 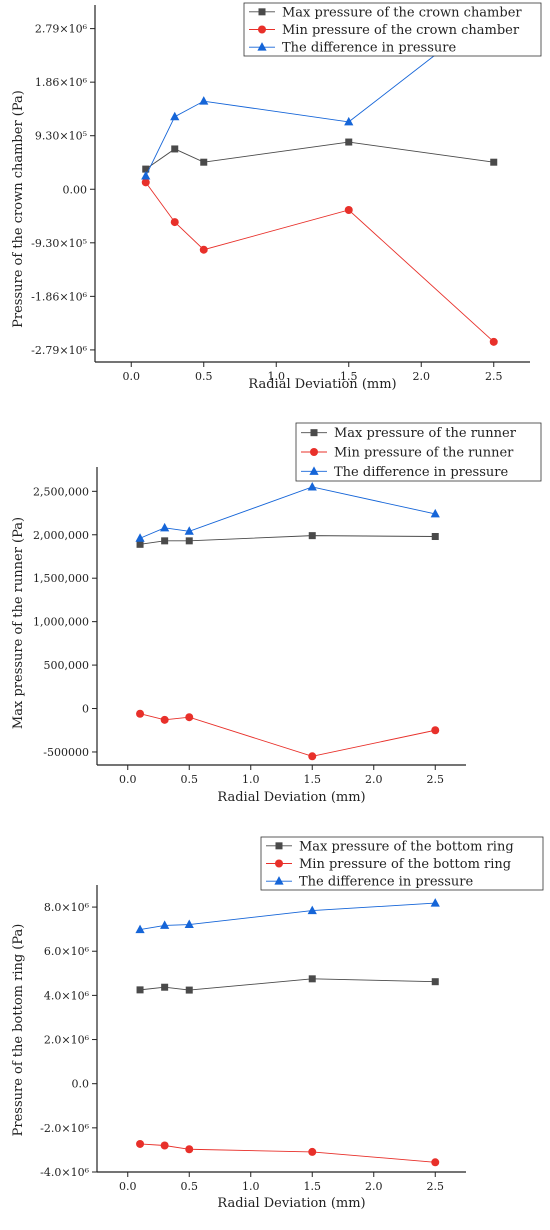 I want to click on y-tick-label: 2.0×10⁶, so click(x=67, y=1040).